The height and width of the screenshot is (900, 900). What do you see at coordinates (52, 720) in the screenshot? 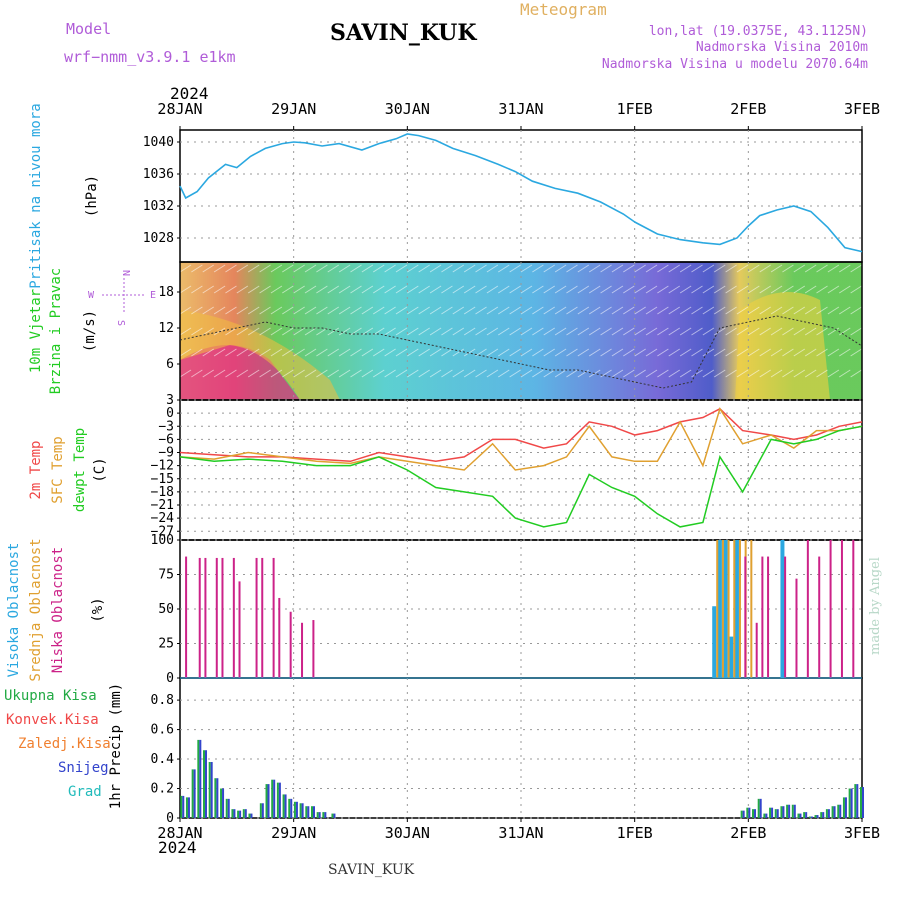
I see `precip-legend-1: Konvek.Kisa` at bounding box center [52, 720].